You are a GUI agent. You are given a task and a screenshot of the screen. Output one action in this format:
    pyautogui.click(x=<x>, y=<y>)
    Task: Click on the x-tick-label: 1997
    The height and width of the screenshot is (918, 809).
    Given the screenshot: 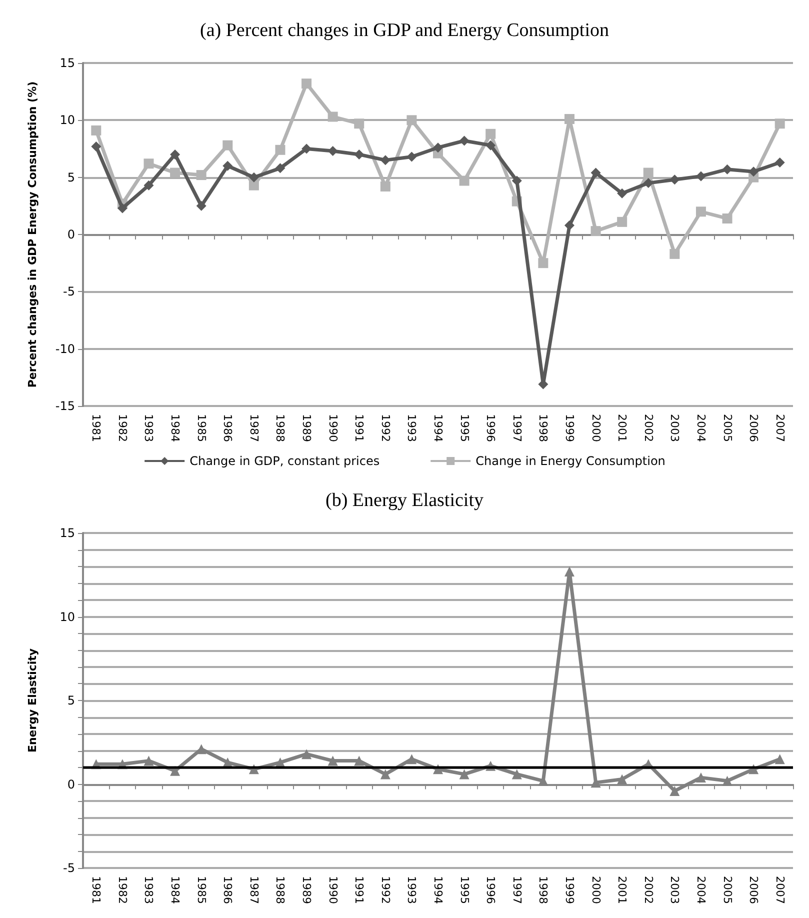 What is the action you would take?
    pyautogui.click(x=517, y=890)
    